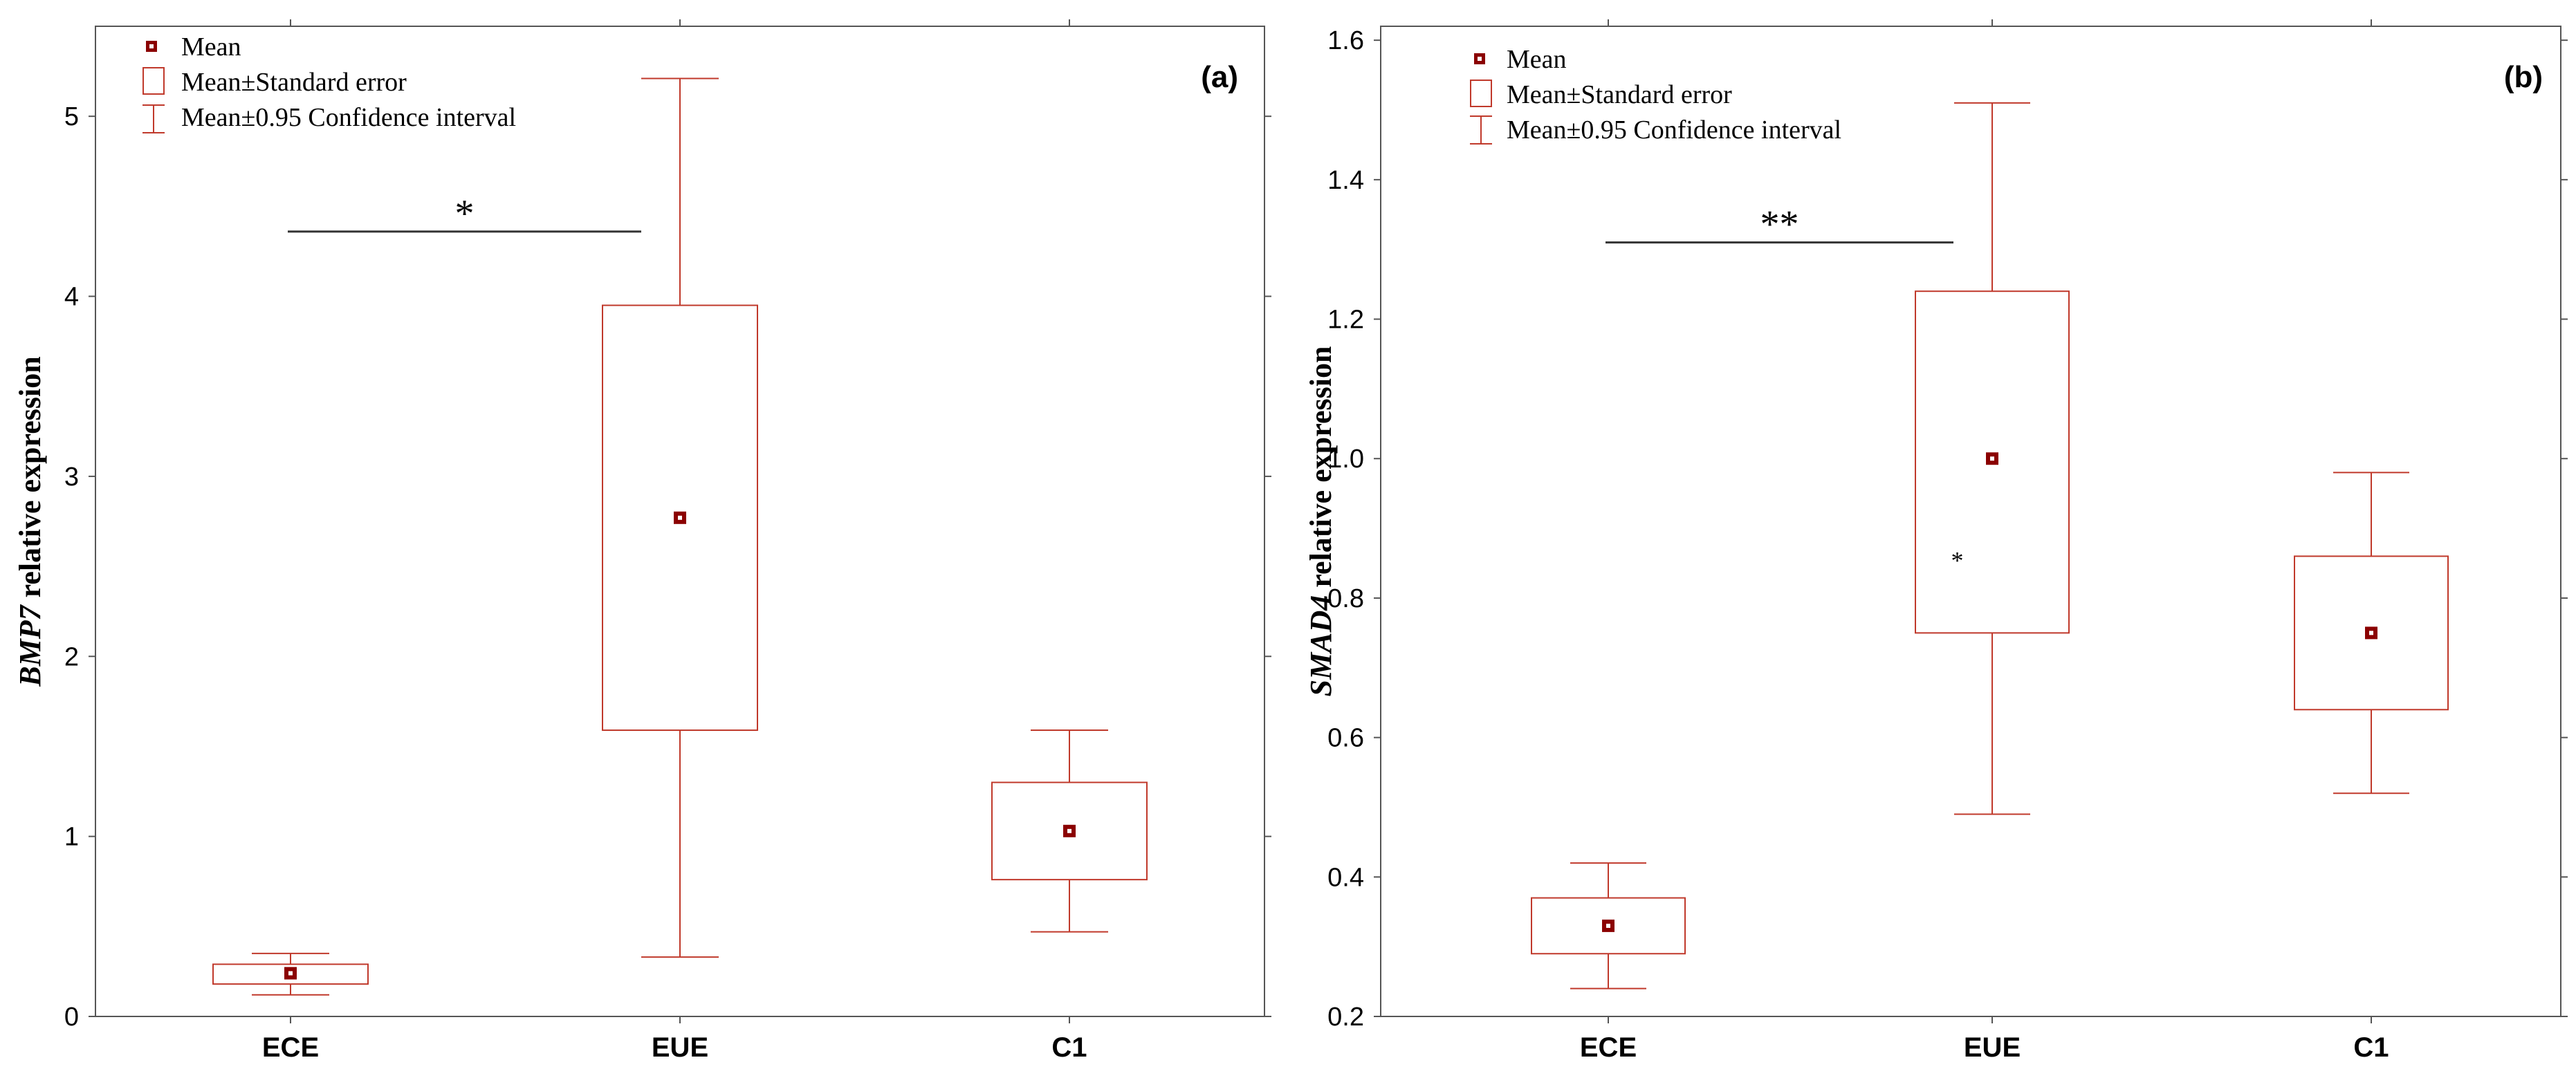 The width and height of the screenshot is (2576, 1069). I want to click on y-tick-label: 1.2, so click(1345, 320).